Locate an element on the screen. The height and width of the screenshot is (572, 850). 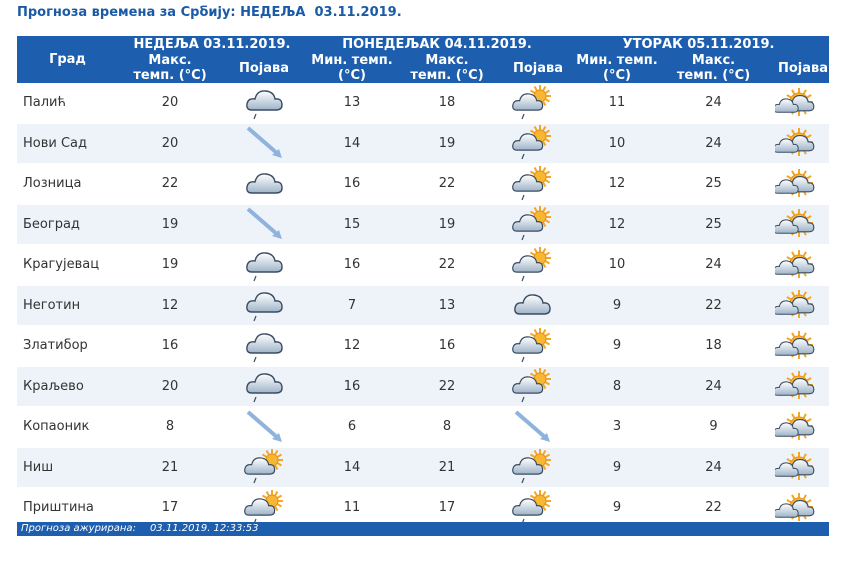
city-cell: Златибор is located at coordinates (67, 346).